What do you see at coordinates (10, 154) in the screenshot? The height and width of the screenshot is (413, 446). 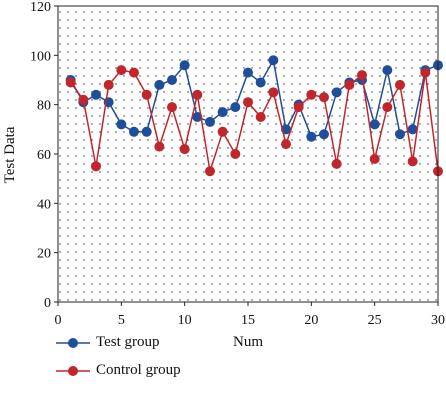 I see `y-axis-title: Test Data` at bounding box center [10, 154].